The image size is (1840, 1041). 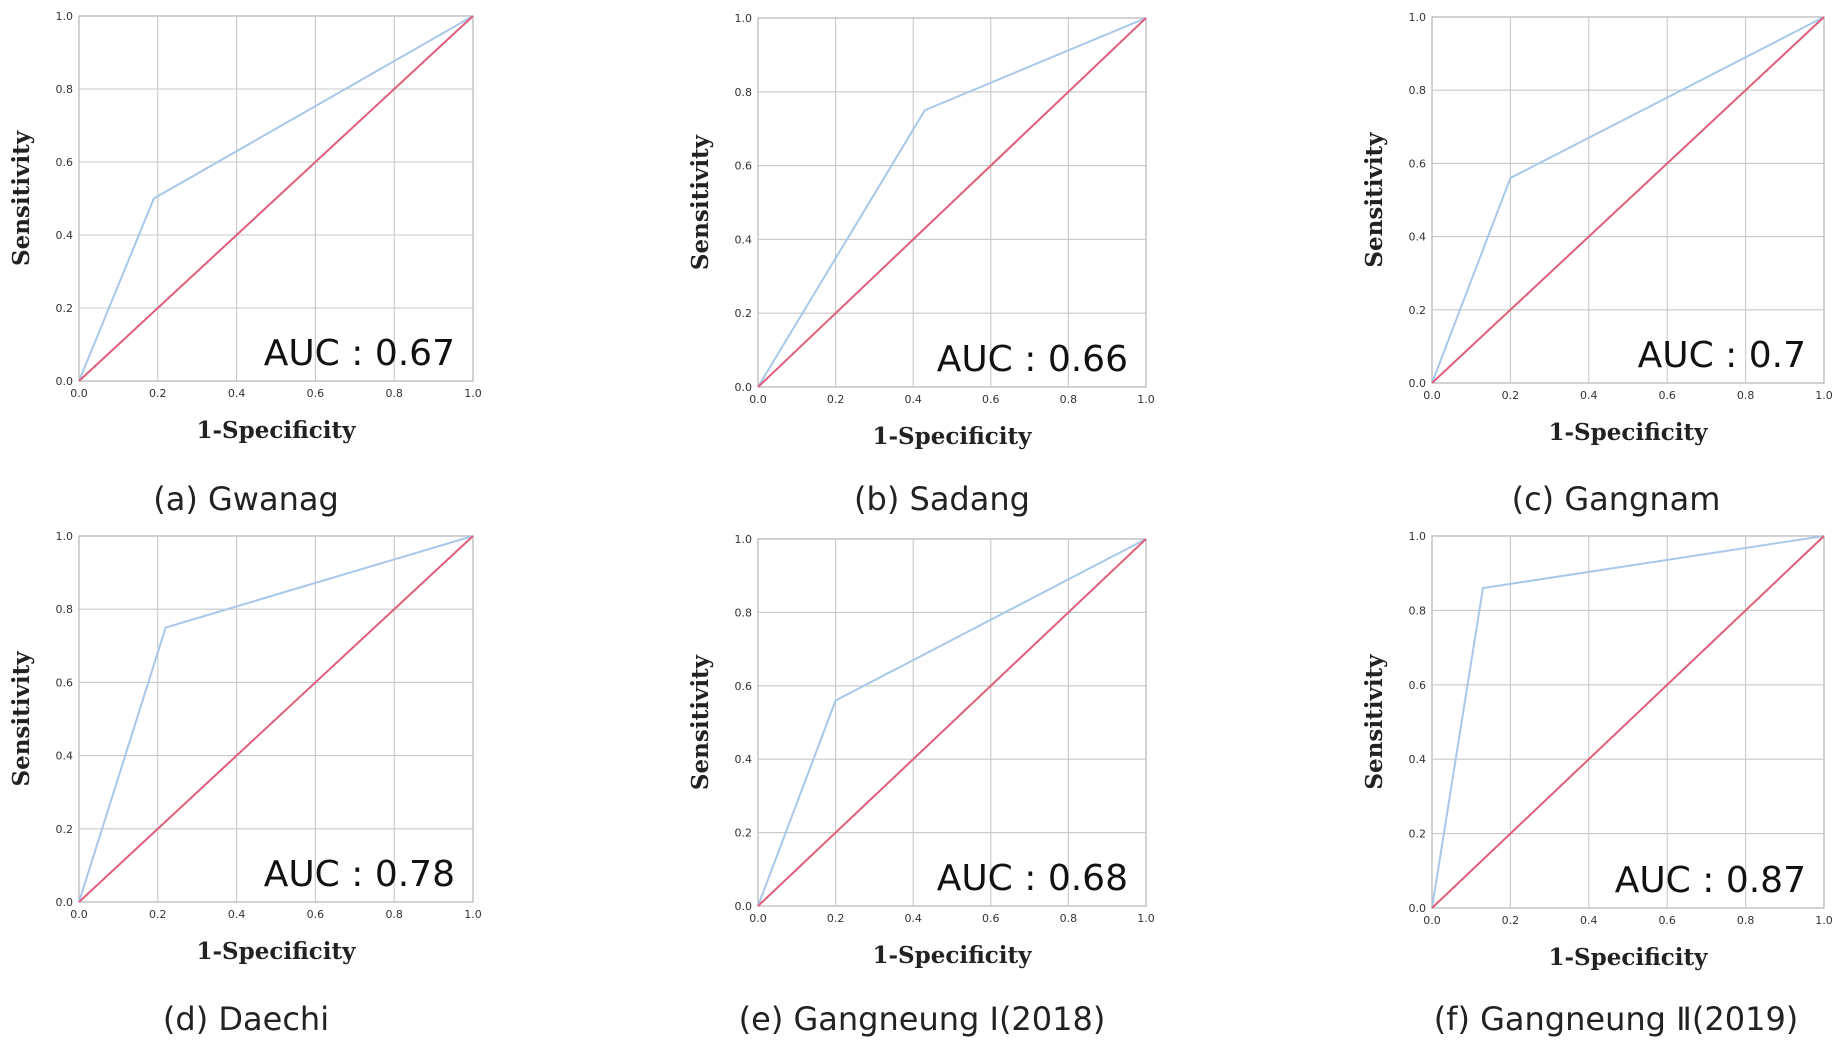 I want to click on panel-caption: (d) Daechi, so click(x=246, y=1019).